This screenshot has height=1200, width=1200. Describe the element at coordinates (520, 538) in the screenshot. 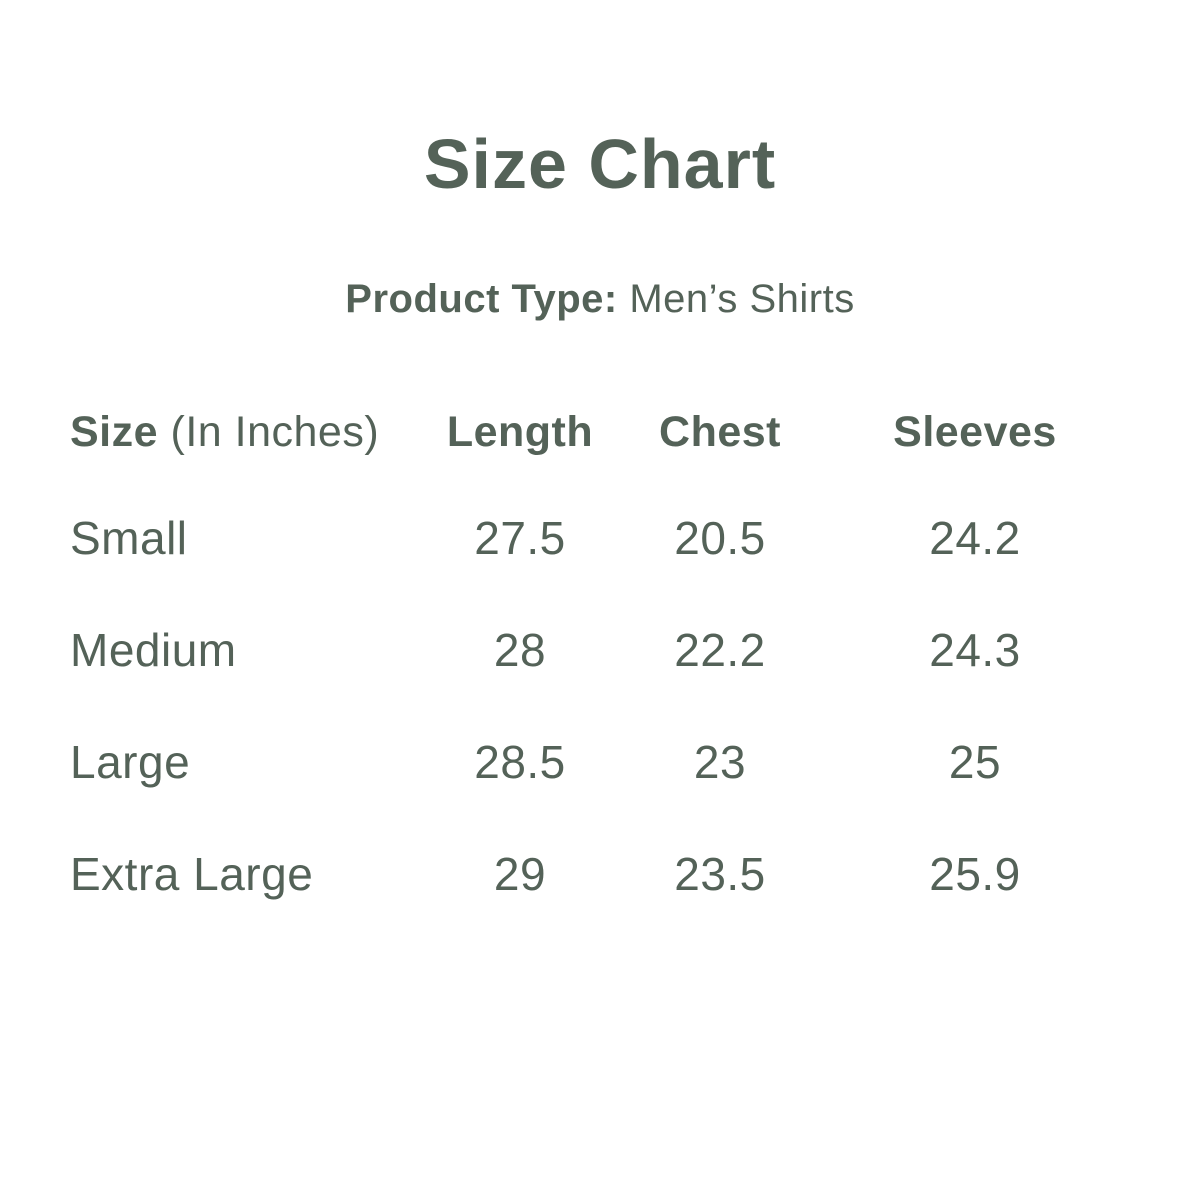

I see `row-length-value: 27.5` at that location.